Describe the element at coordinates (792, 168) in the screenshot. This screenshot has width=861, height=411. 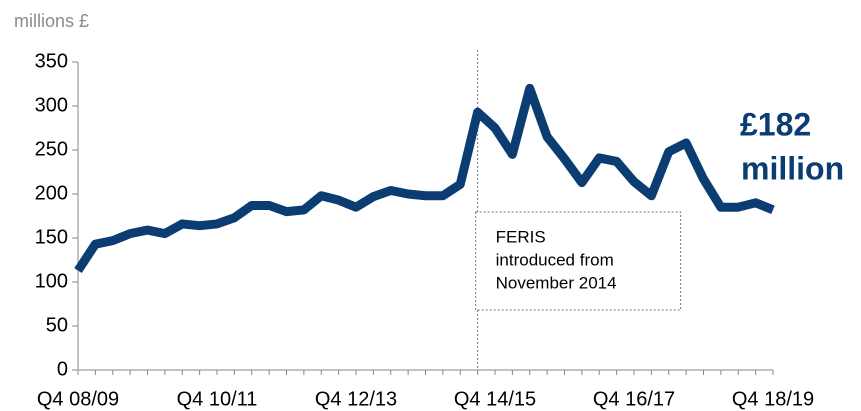
I see `end-label: million` at that location.